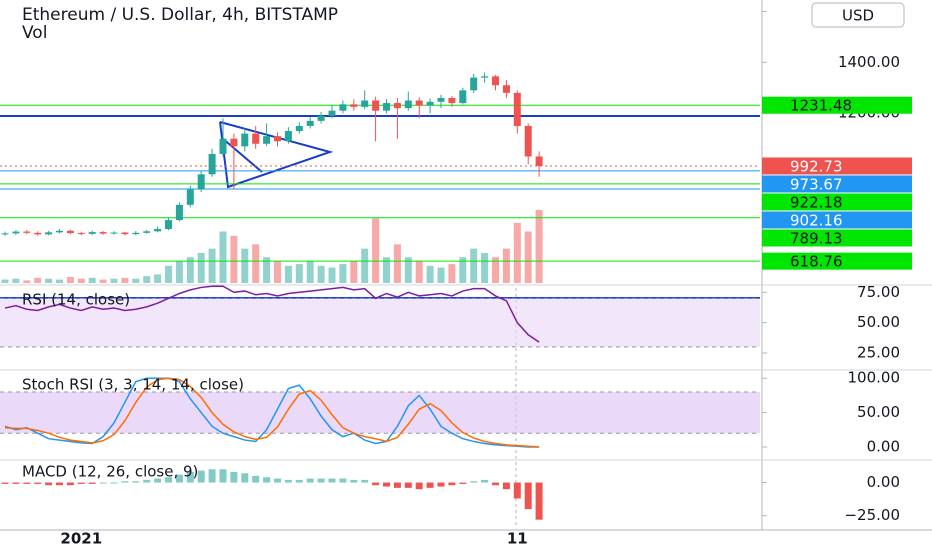  Describe the element at coordinates (110, 472) in the screenshot. I see `pane-title: MACD (12, 26, close, 9)` at that location.